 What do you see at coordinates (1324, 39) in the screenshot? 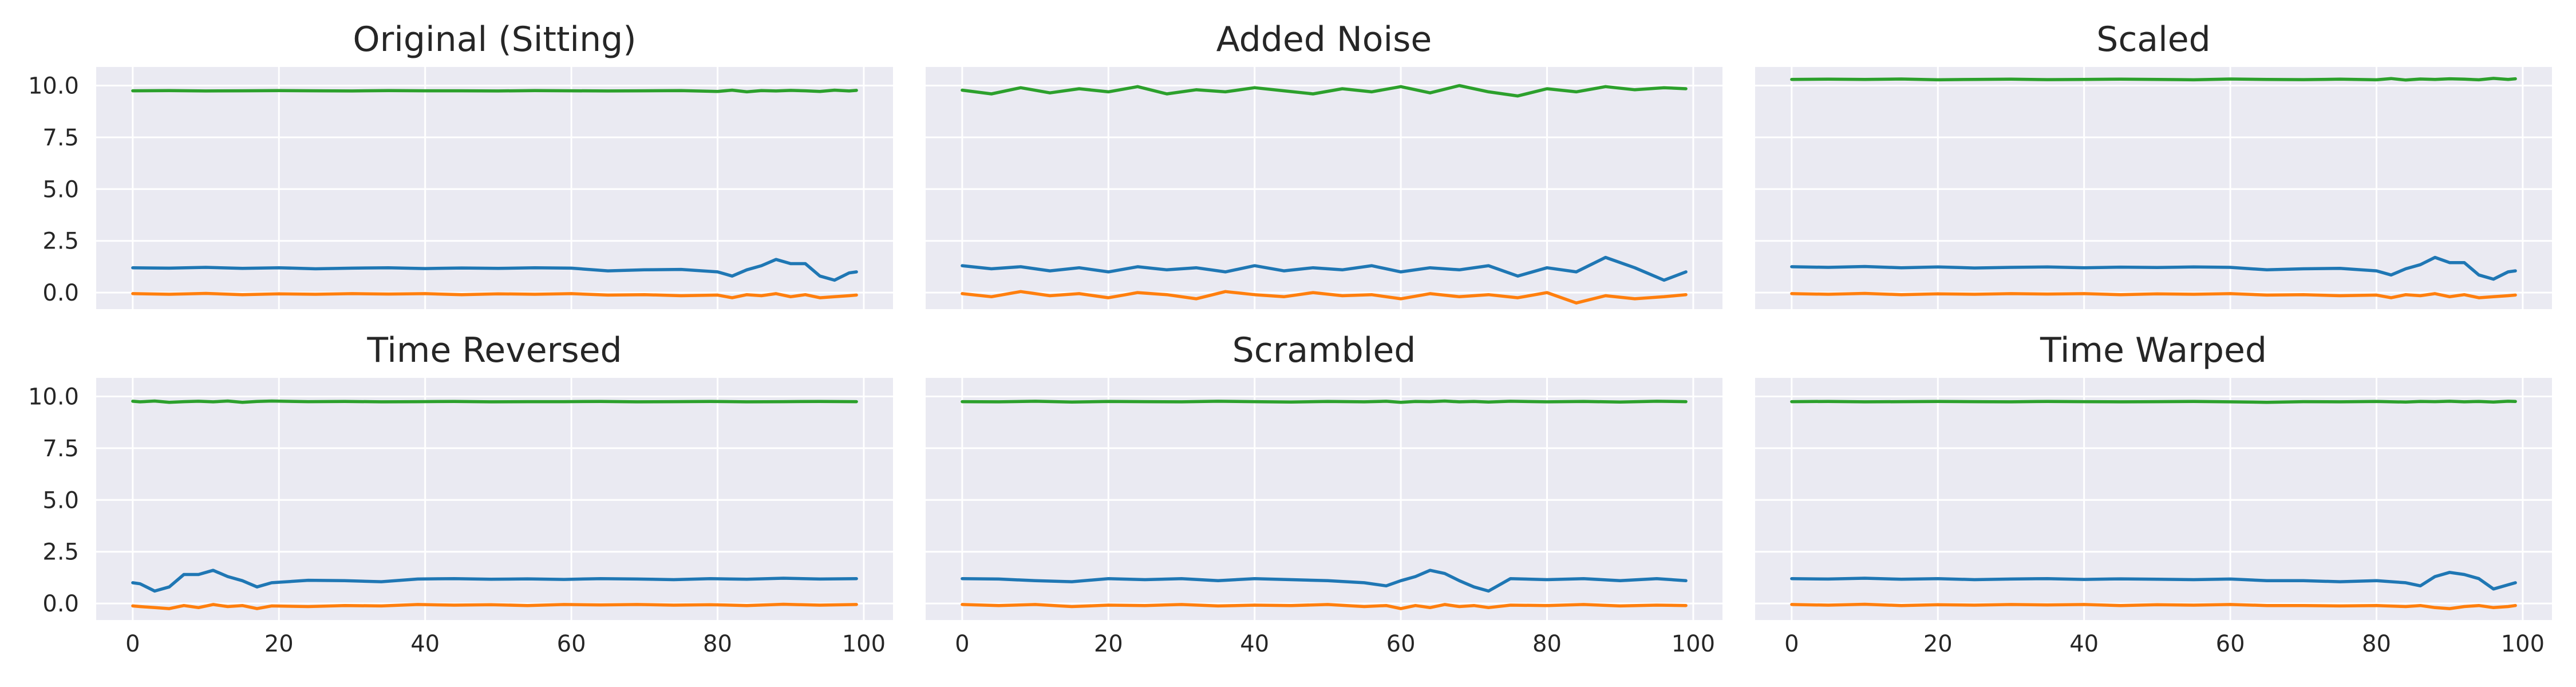
I see `subplot-title: Added Noise` at bounding box center [1324, 39].